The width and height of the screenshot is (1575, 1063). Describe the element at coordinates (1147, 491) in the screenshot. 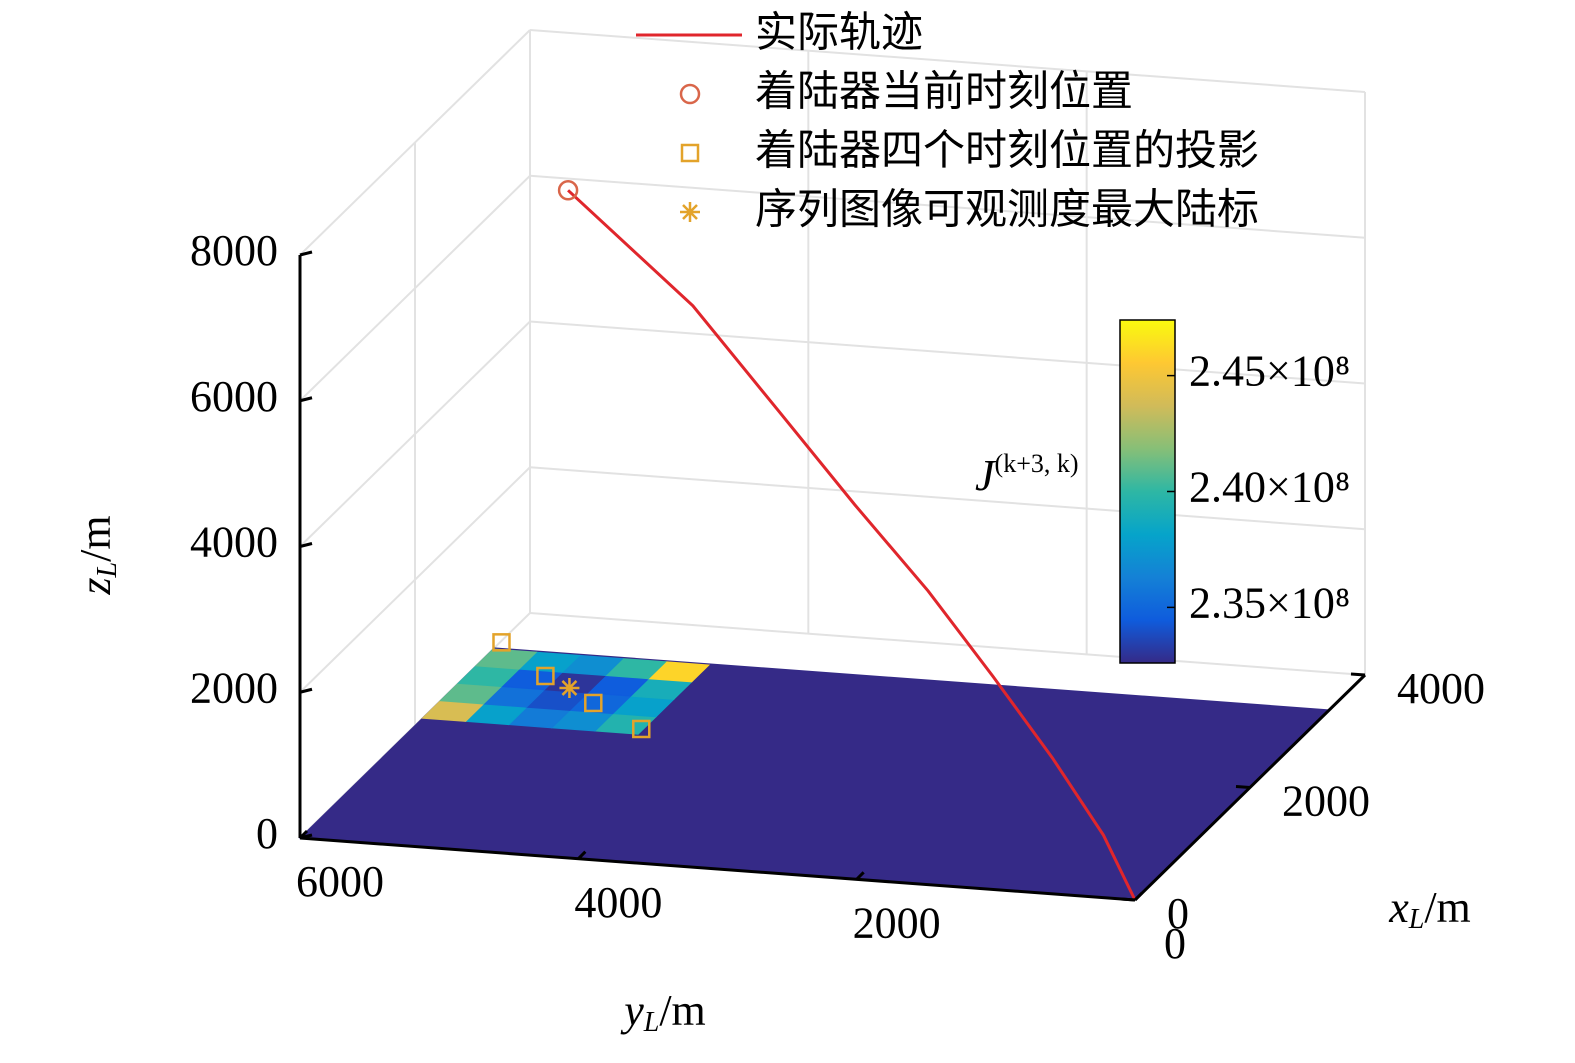

I see `colorbar` at that location.